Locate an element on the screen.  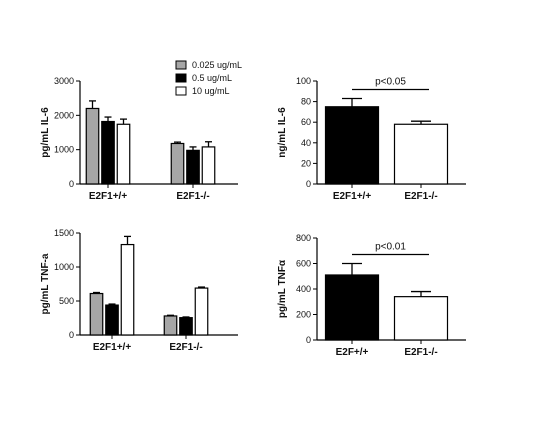
legend-label: 10 ug/mL is located at coordinates (211, 91).